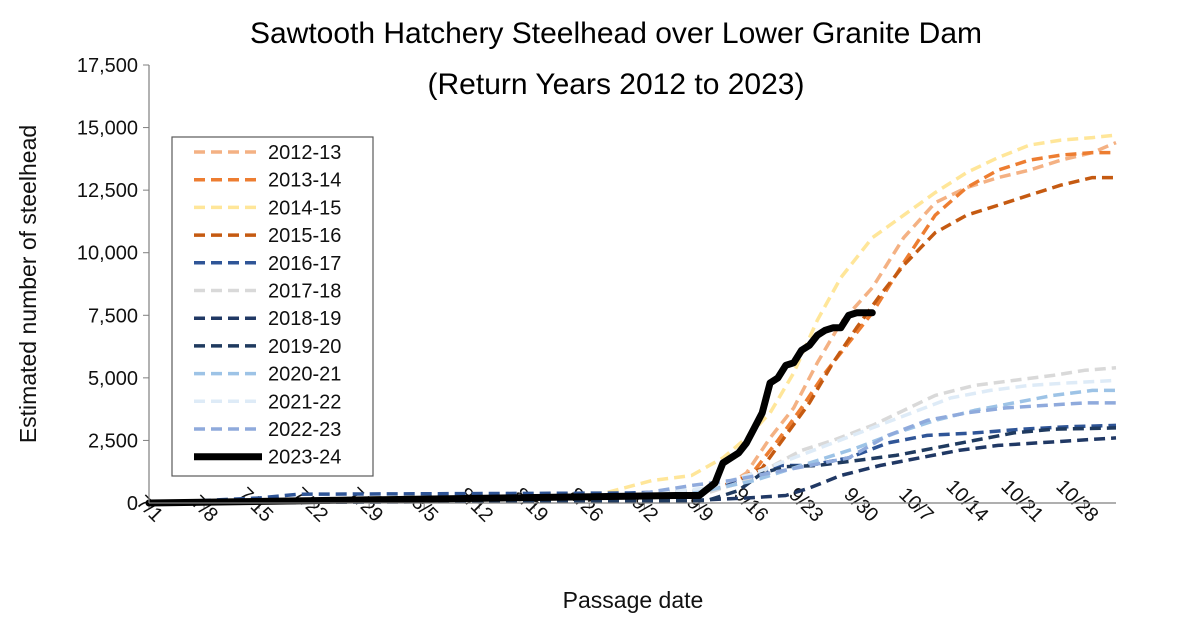  Describe the element at coordinates (310, 504) in the screenshot. I see `x-tick-label: 7/22` at that location.